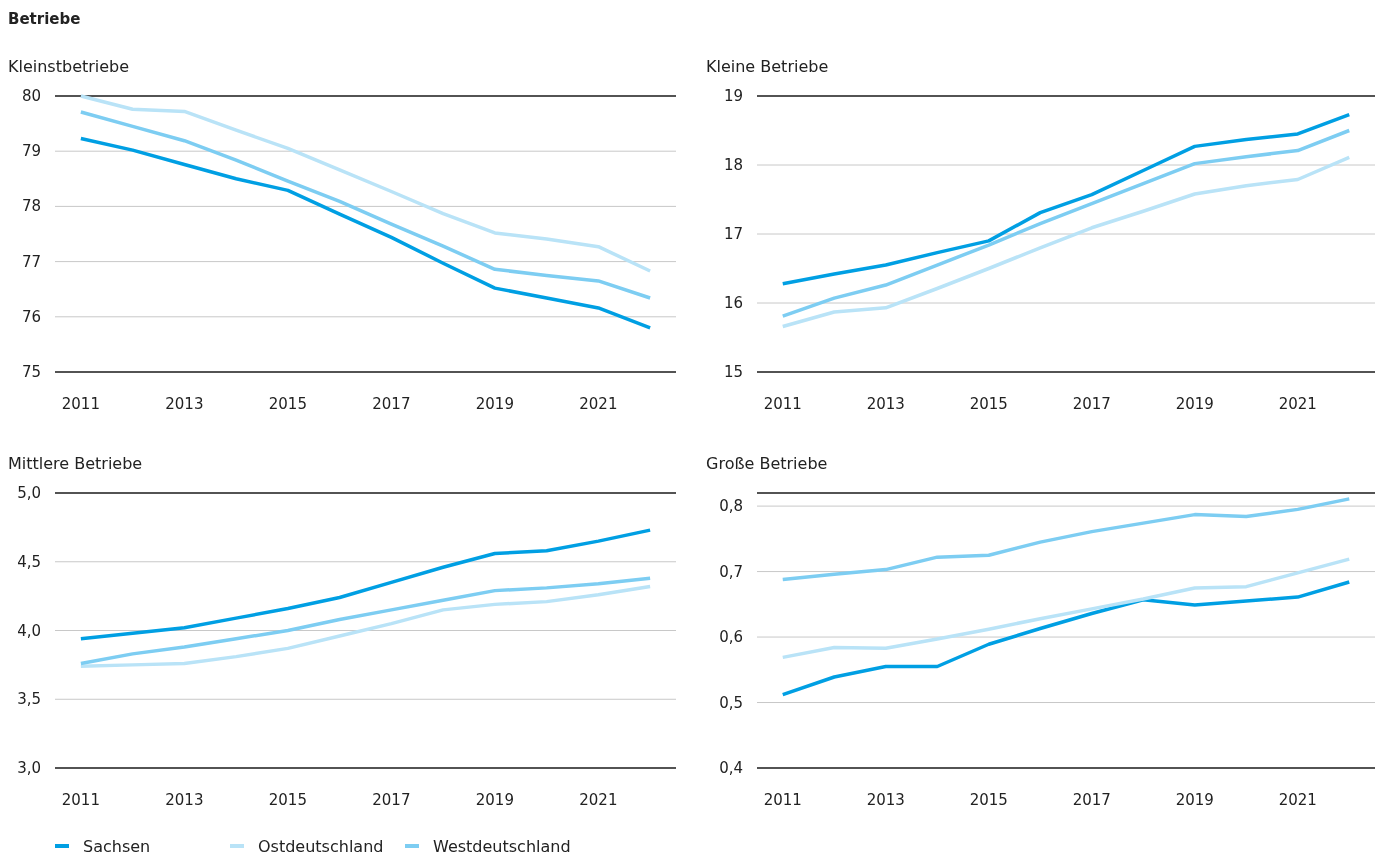 This screenshot has width=1375, height=862. Describe the element at coordinates (731, 768) in the screenshot. I see `y-tick-label: 0,4` at that location.